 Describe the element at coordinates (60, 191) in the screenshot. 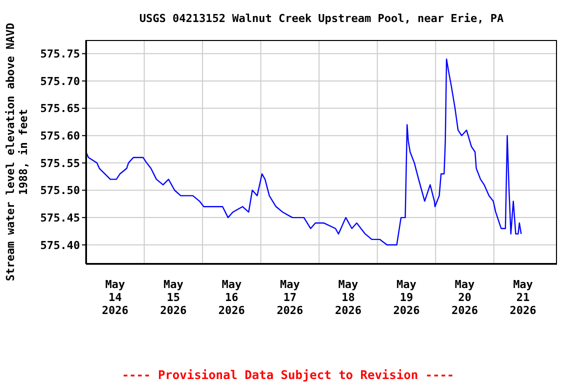

I see `y-tick-label: 575.50` at that location.